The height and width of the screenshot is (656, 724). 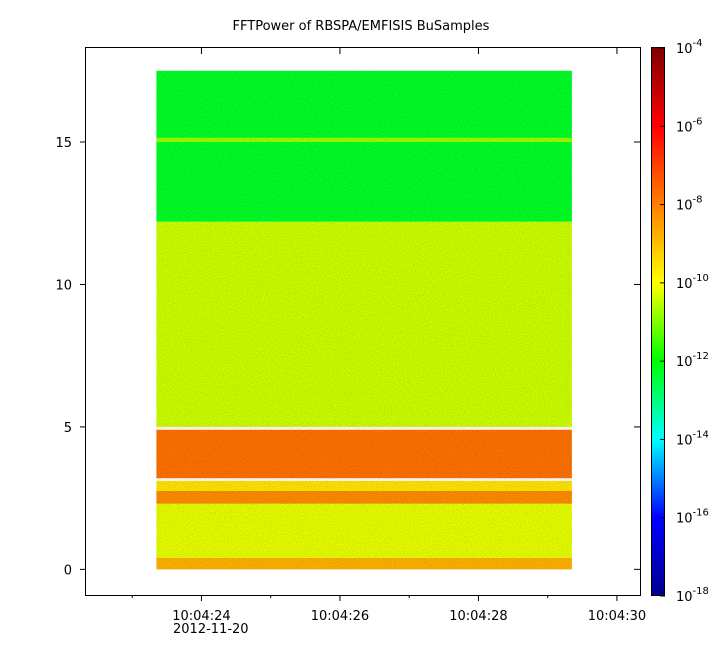 I want to click on colorbar-tick-exponent: -18, so click(x=701, y=591).